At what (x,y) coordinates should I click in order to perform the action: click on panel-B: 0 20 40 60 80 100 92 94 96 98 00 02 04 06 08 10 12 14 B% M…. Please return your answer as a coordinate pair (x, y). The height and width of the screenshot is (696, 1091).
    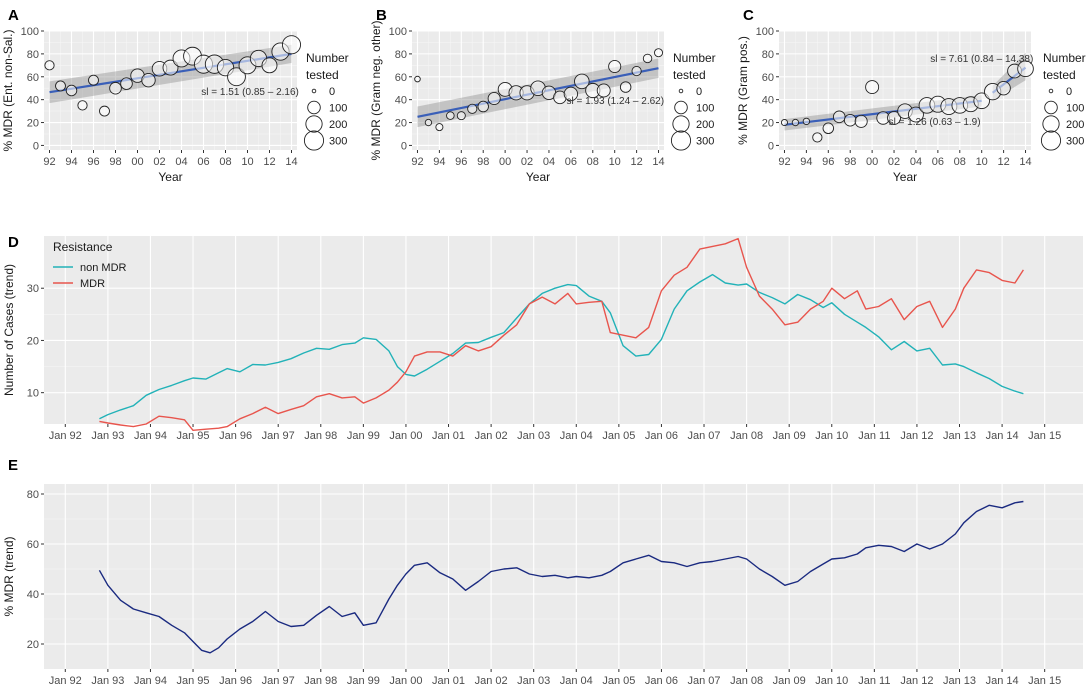
    Looking at the image, I should click on (542, 95).